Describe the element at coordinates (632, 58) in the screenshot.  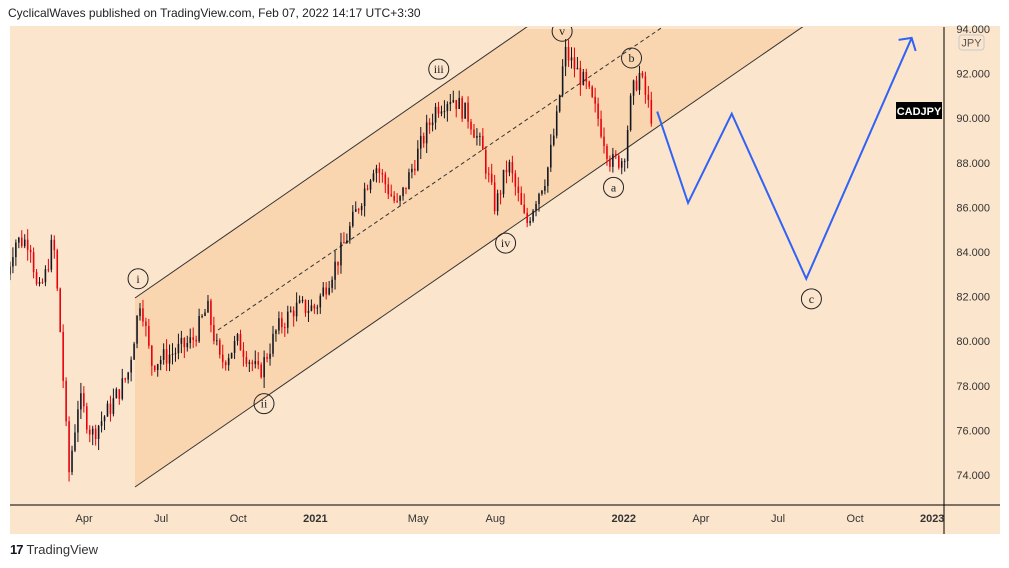
I see `wave-label-b: b` at that location.